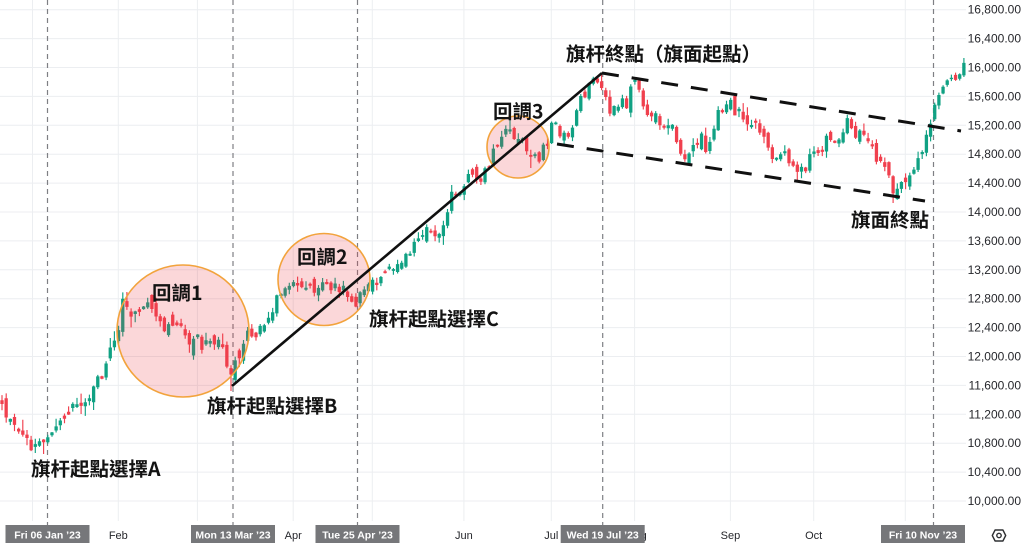  Describe the element at coordinates (995, 212) in the screenshot. I see `svg-text: 14,000.00` at that location.